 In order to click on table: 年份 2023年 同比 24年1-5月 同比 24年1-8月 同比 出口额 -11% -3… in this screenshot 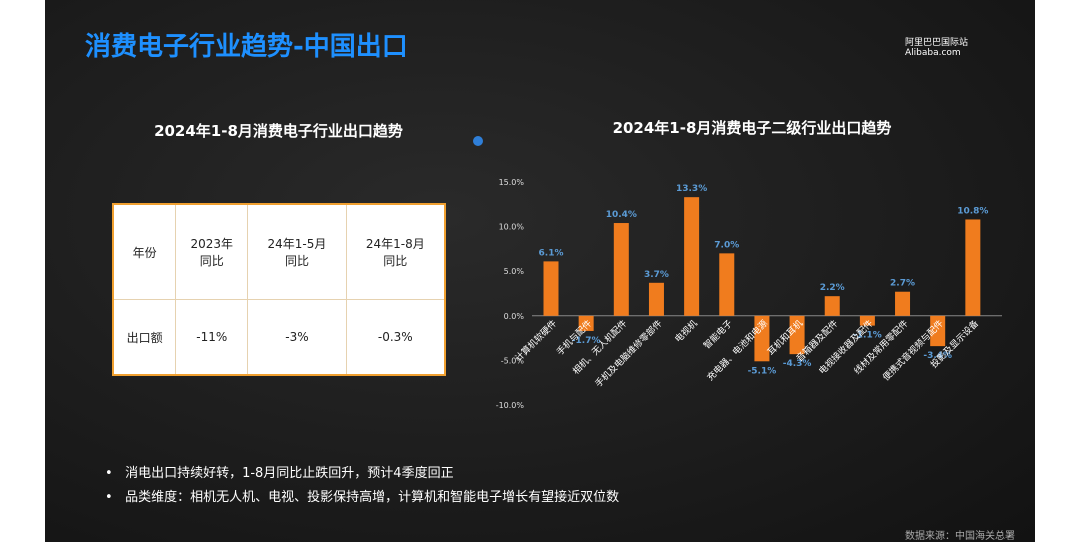, I will do `click(279, 289)`.